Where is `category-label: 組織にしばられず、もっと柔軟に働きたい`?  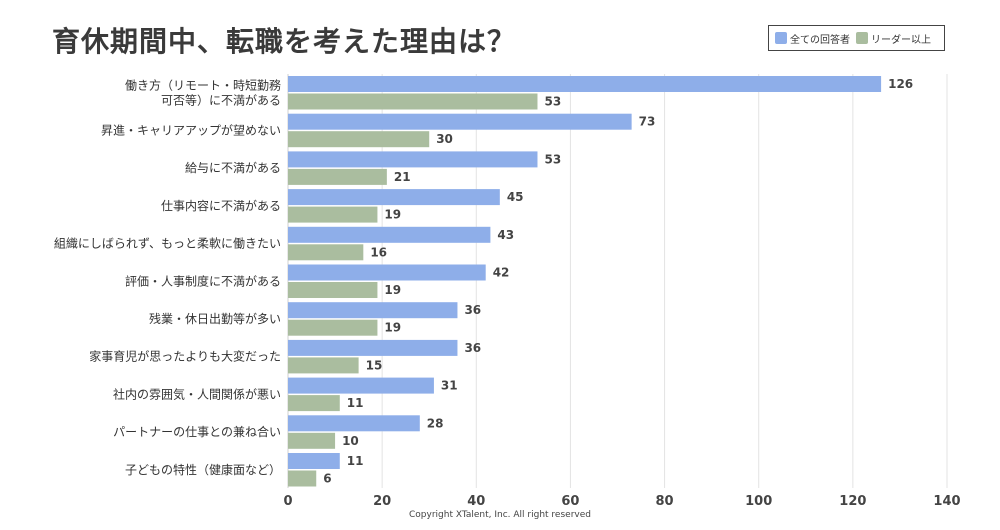
category-label: 組織にしばられず、もっと柔軟に働きたい is located at coordinates (167, 243).